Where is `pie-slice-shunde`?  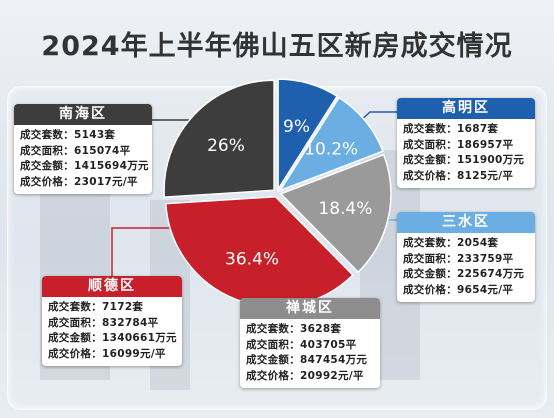 pie-slice-shunde is located at coordinates (259, 251).